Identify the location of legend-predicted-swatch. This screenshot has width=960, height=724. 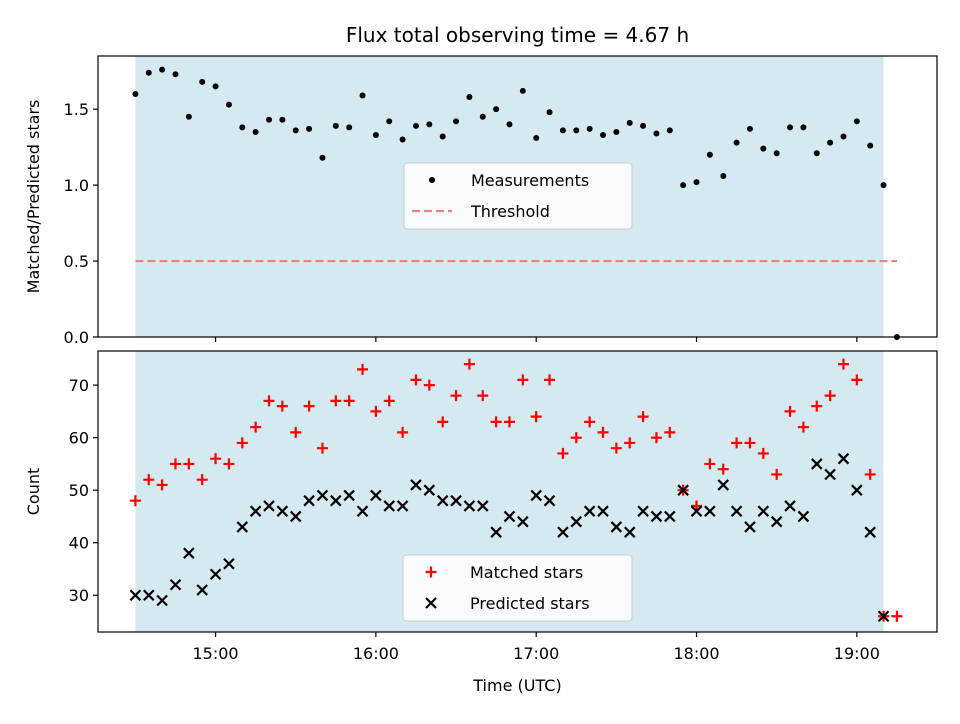
(431, 603).